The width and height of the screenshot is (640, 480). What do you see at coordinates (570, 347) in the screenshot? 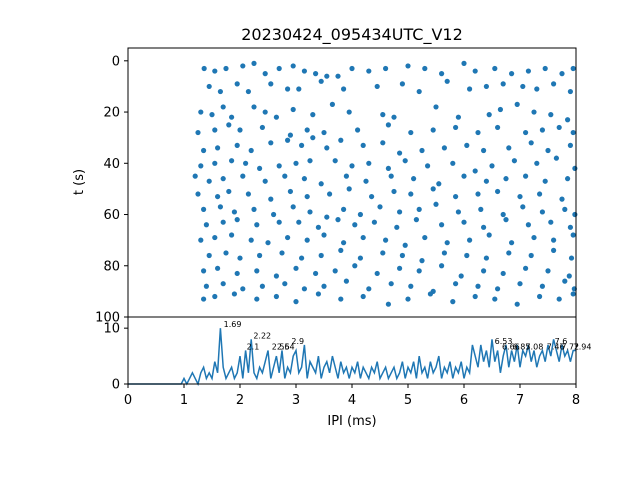
I see `peak-label: 7.72` at bounding box center [570, 347].